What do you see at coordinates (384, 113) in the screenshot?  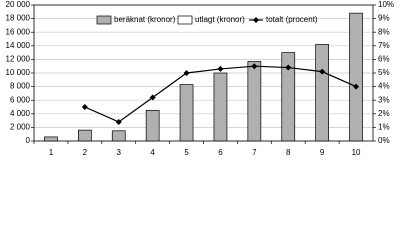 I see `y2-tick-label: 2%` at bounding box center [384, 113].